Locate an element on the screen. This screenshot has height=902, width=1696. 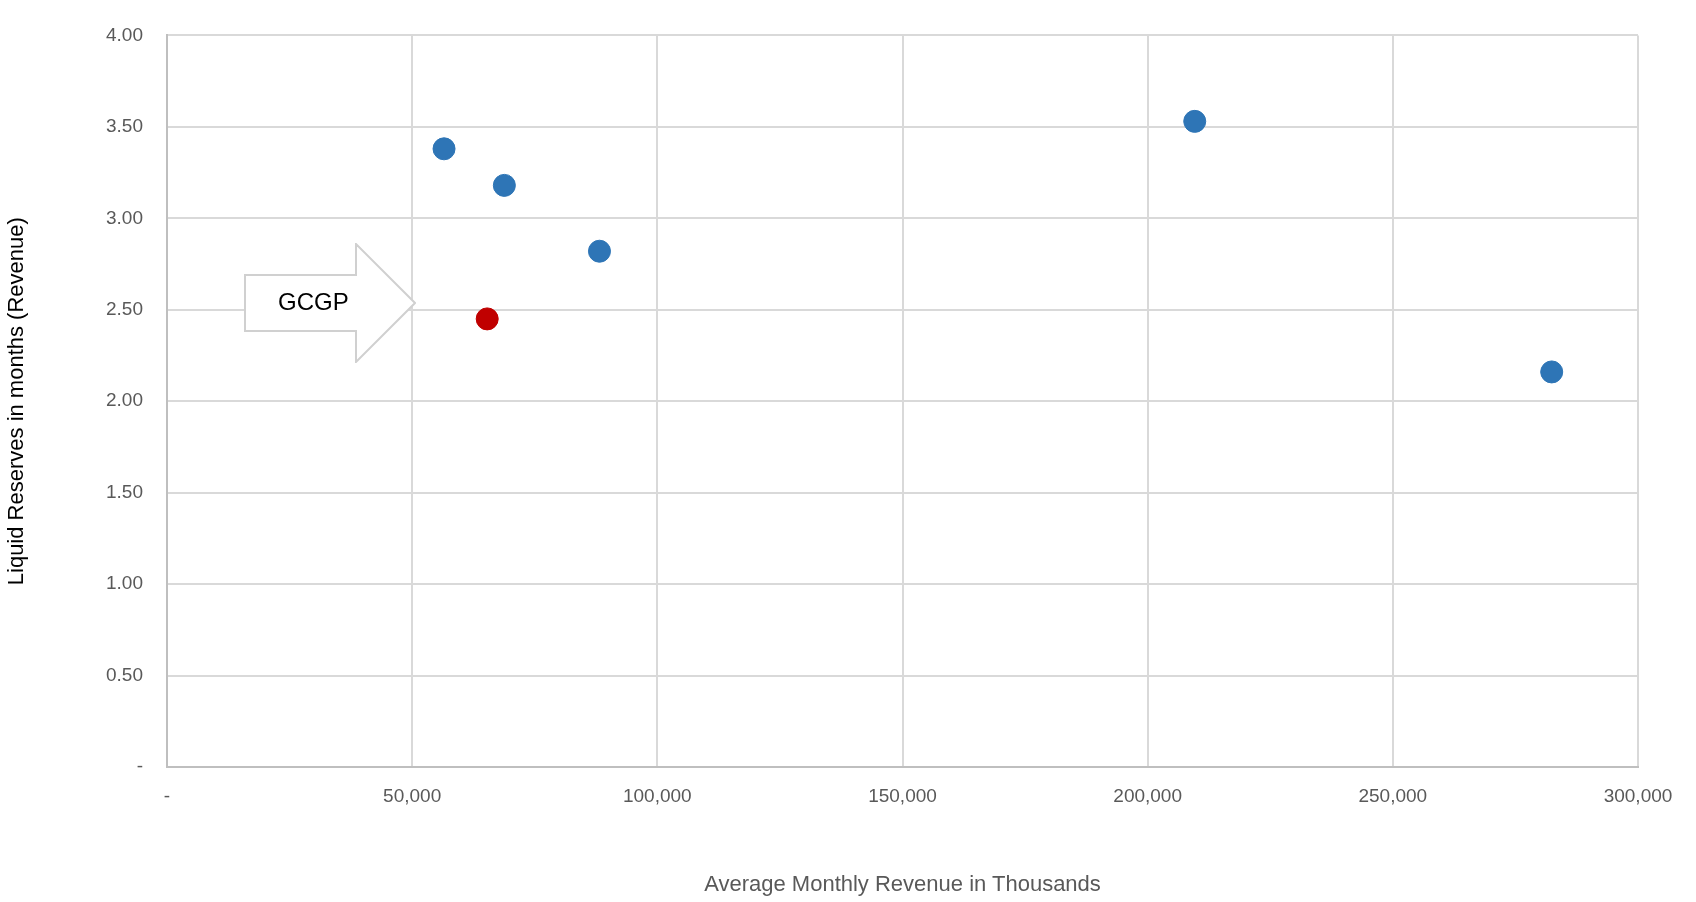
annotation: GCGP is located at coordinates (313, 302).